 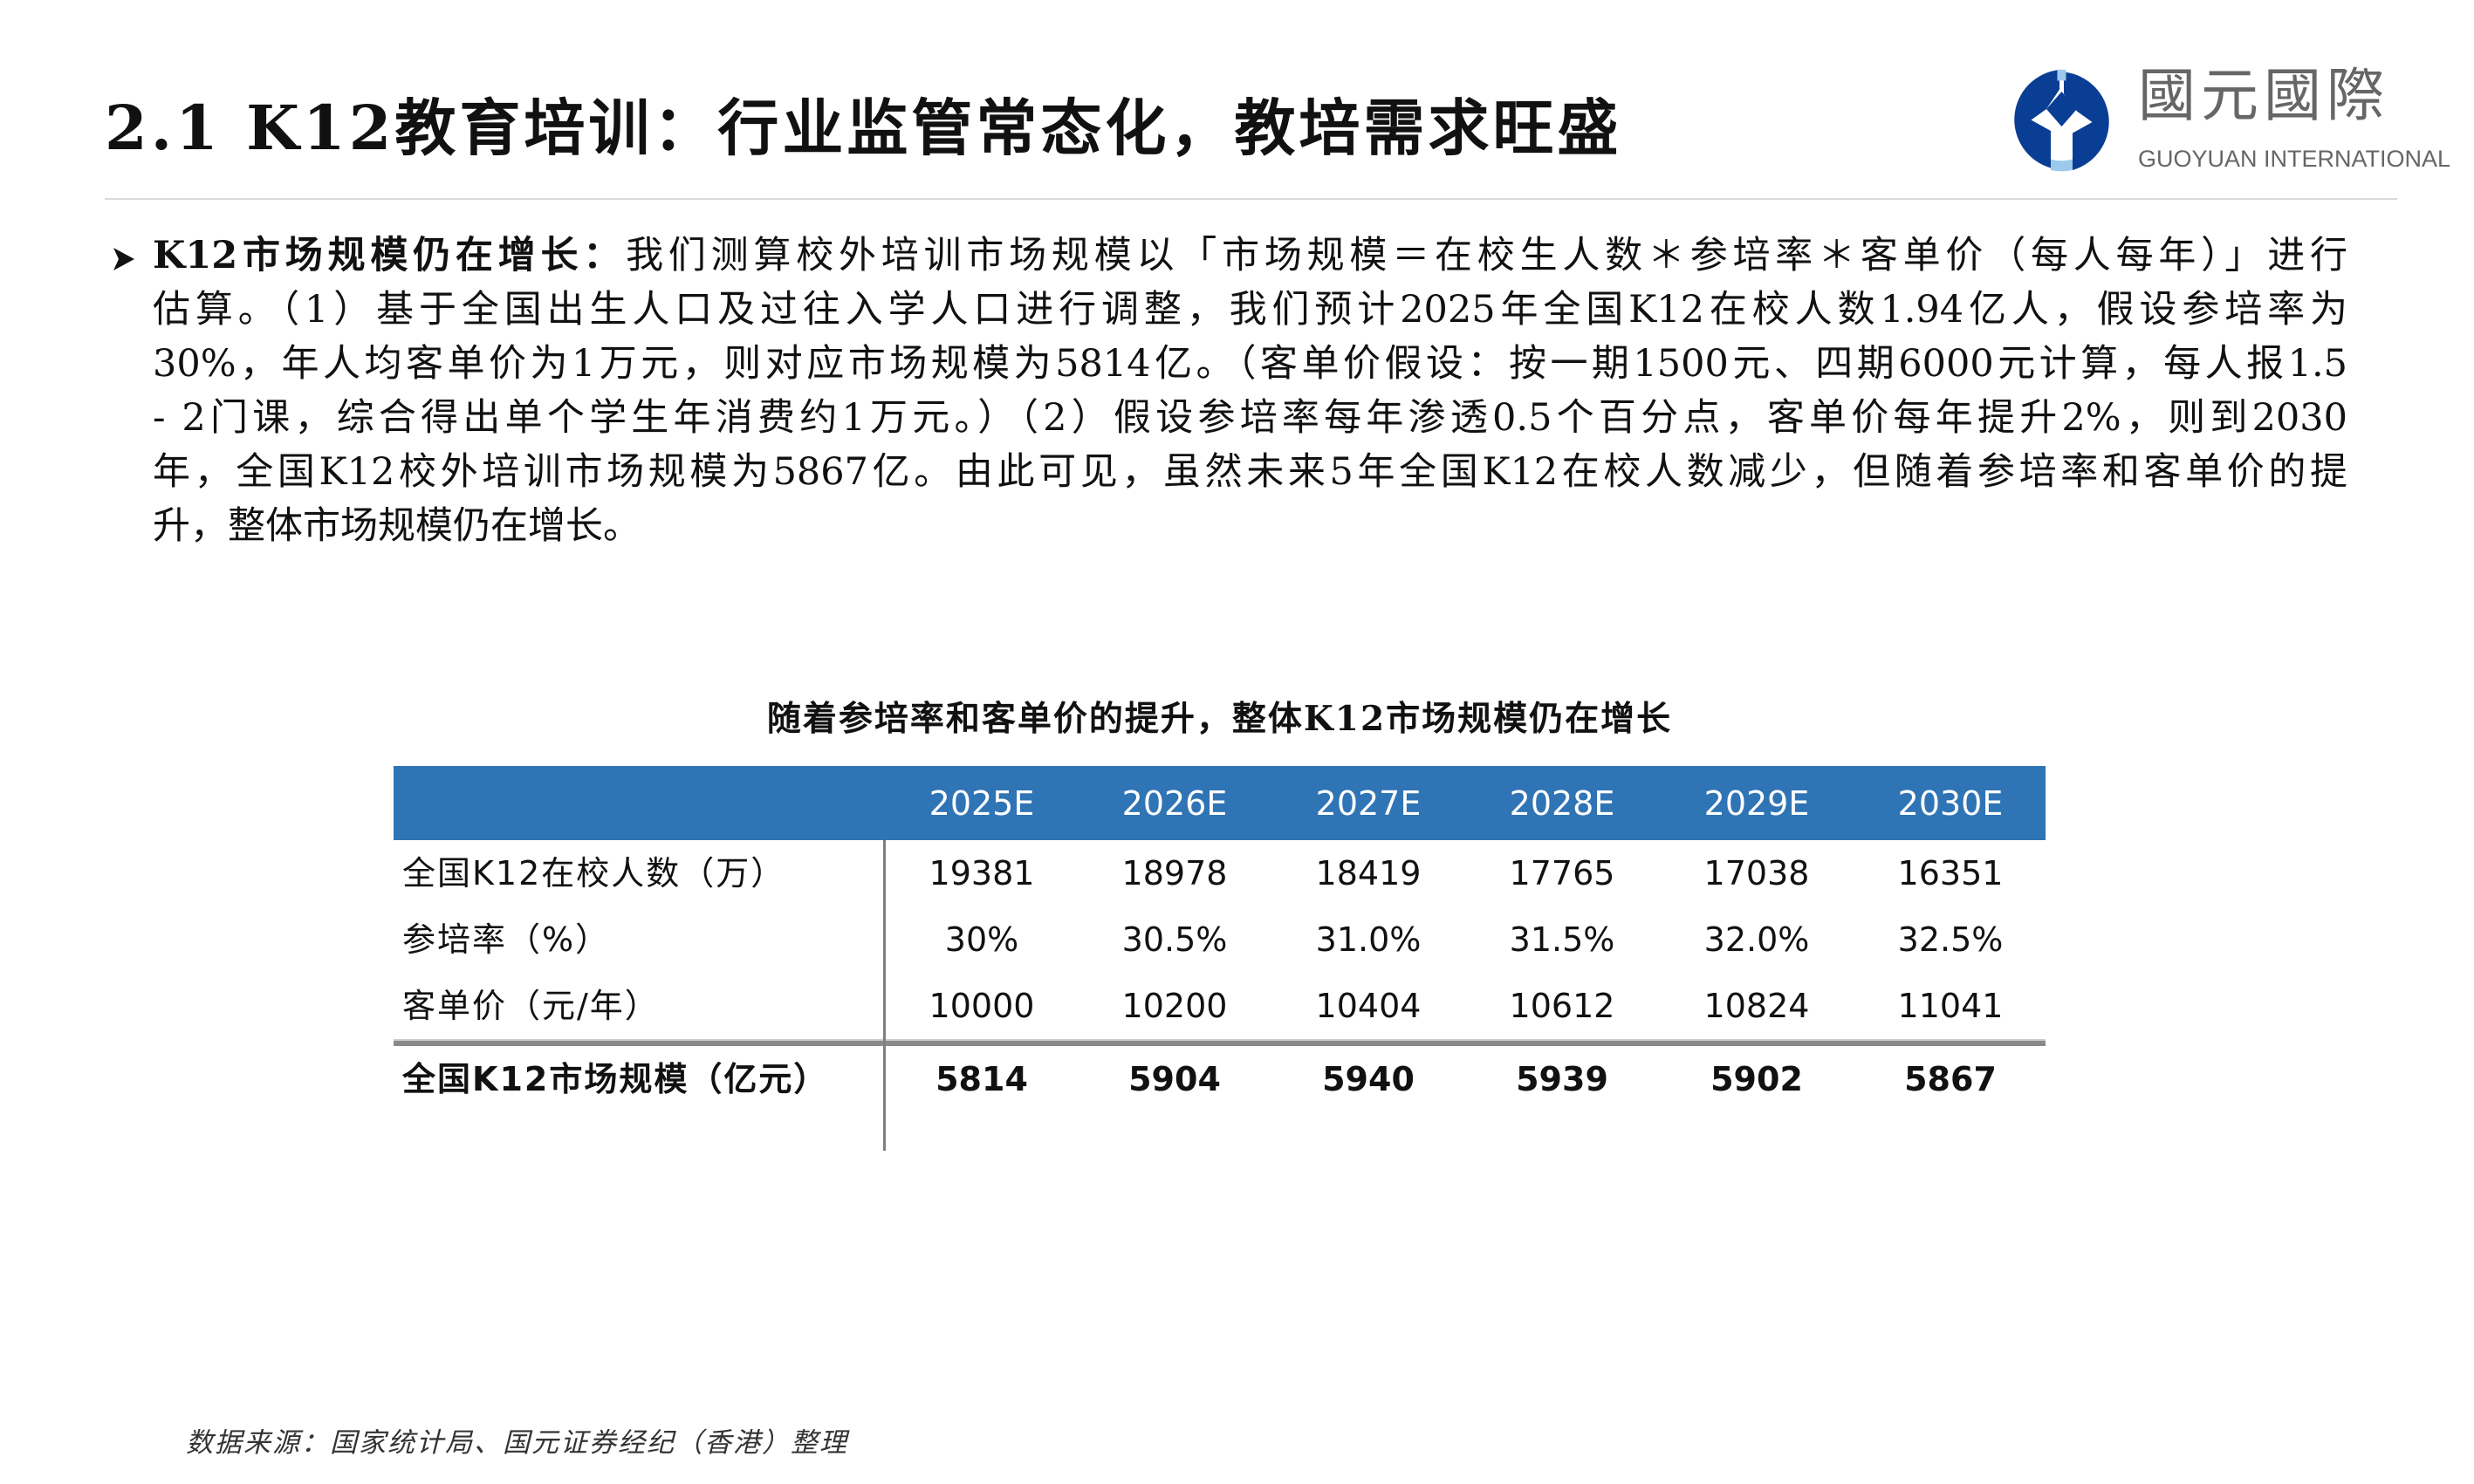 What do you see at coordinates (1951, 939) in the screenshot?
I see `table-cell: 32.5%` at bounding box center [1951, 939].